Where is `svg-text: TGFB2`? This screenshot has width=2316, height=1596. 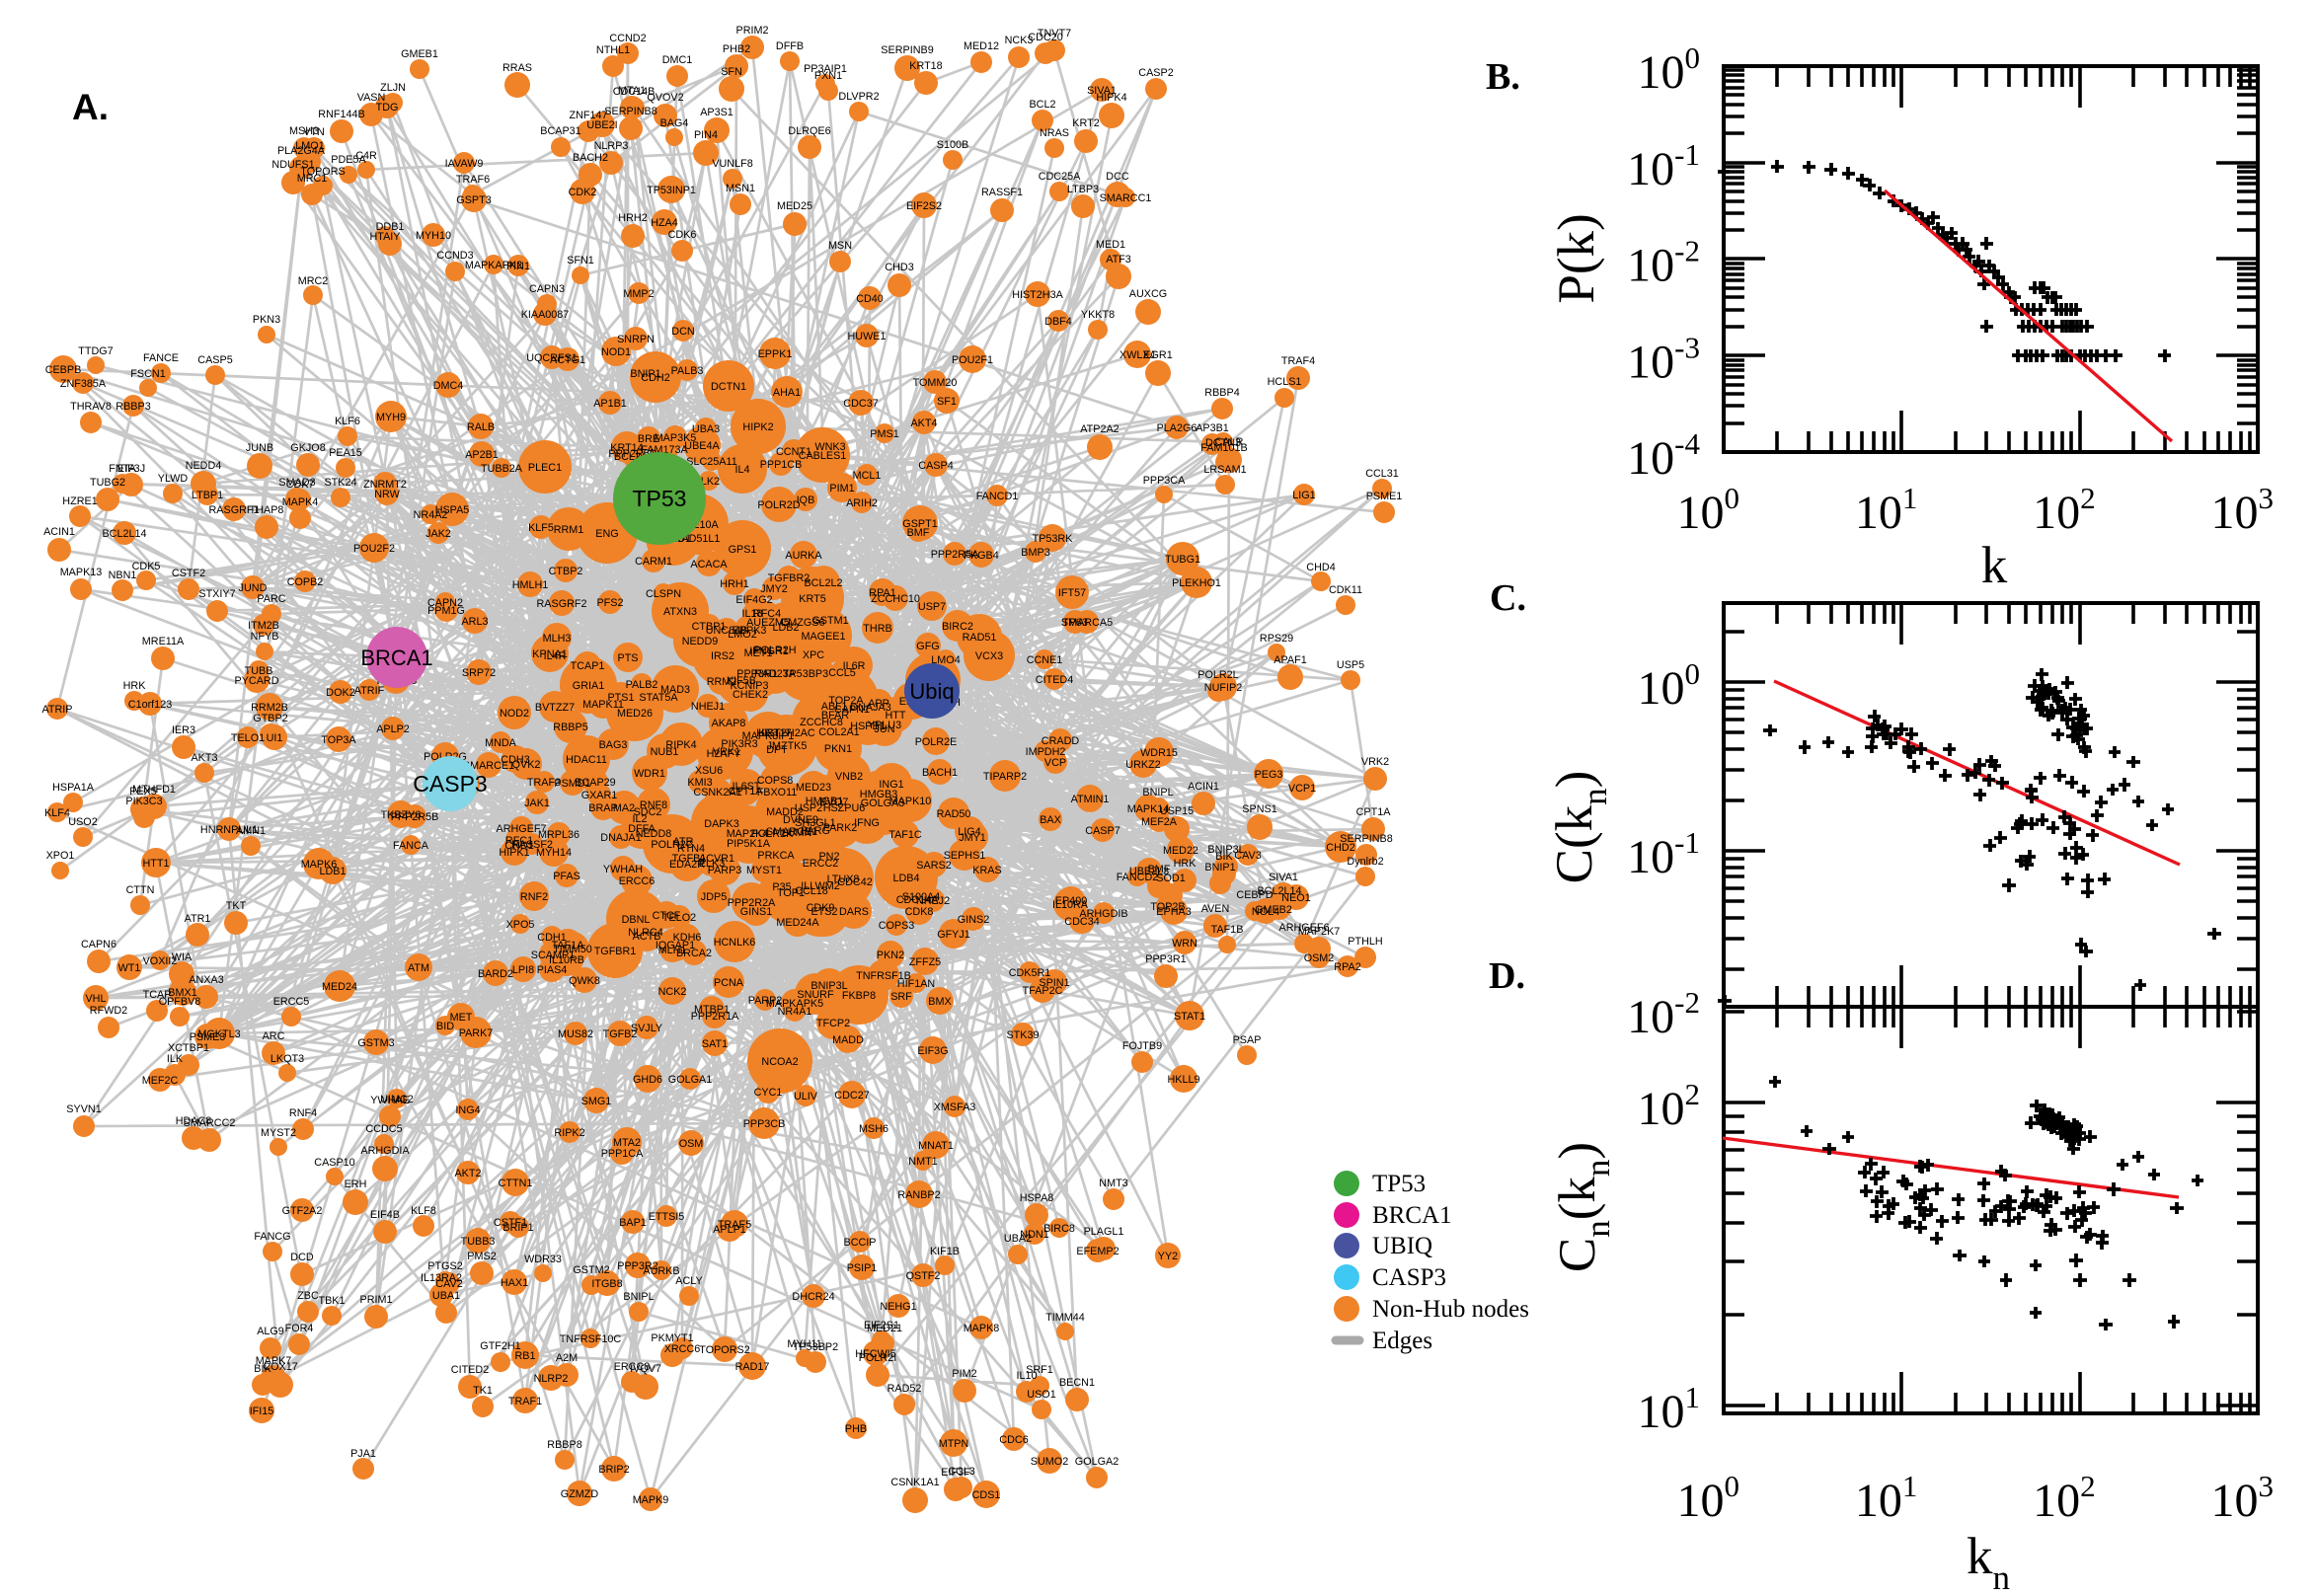
svg-text: TGFB2 is located at coordinates (620, 1034).